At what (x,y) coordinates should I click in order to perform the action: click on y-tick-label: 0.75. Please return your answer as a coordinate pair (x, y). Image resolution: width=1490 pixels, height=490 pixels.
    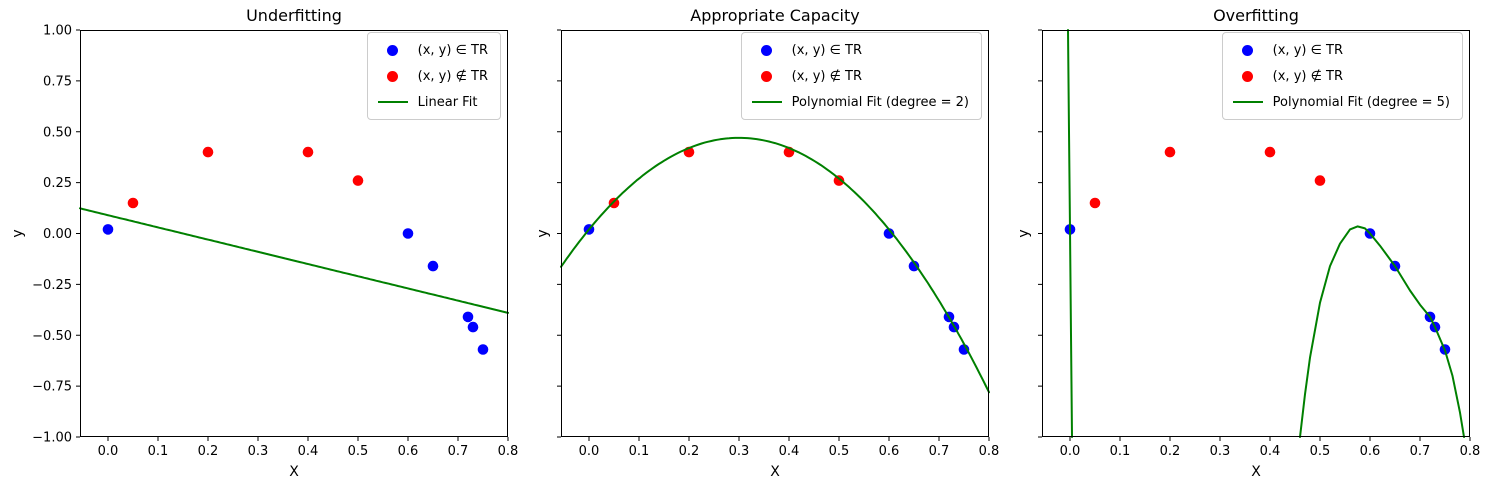
    Looking at the image, I should click on (57, 81).